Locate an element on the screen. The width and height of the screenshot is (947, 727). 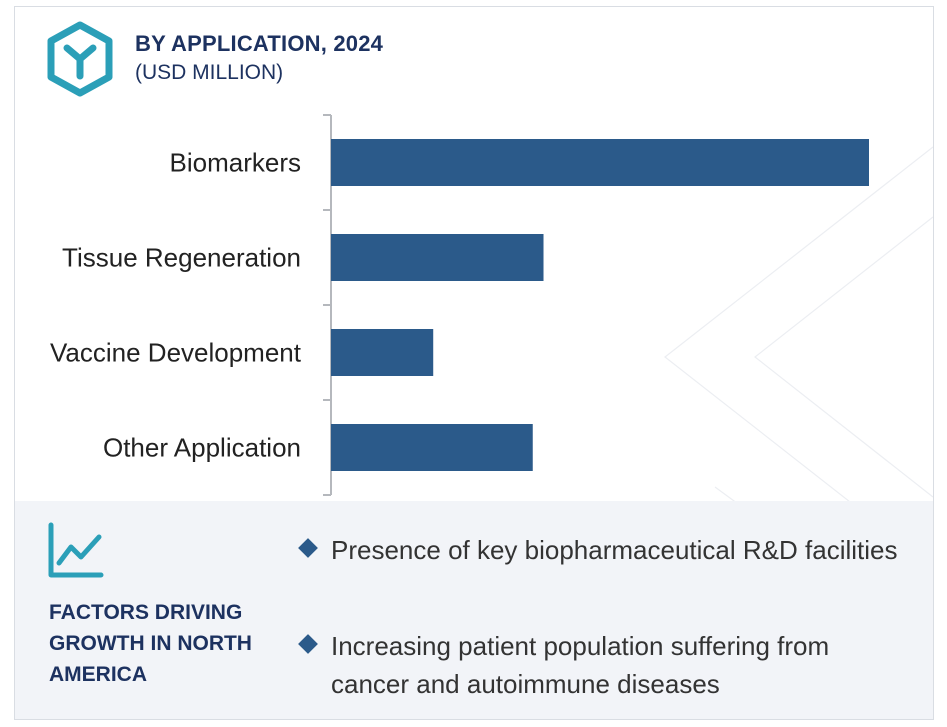
category-label: Biomarkers is located at coordinates (235, 163).